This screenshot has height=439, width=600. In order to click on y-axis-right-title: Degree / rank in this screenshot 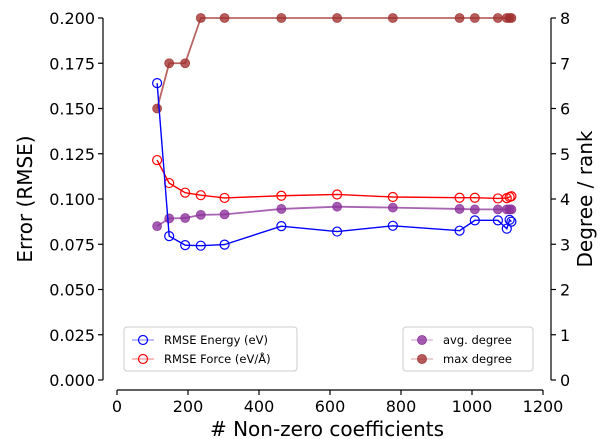, I will do `click(585, 198)`.